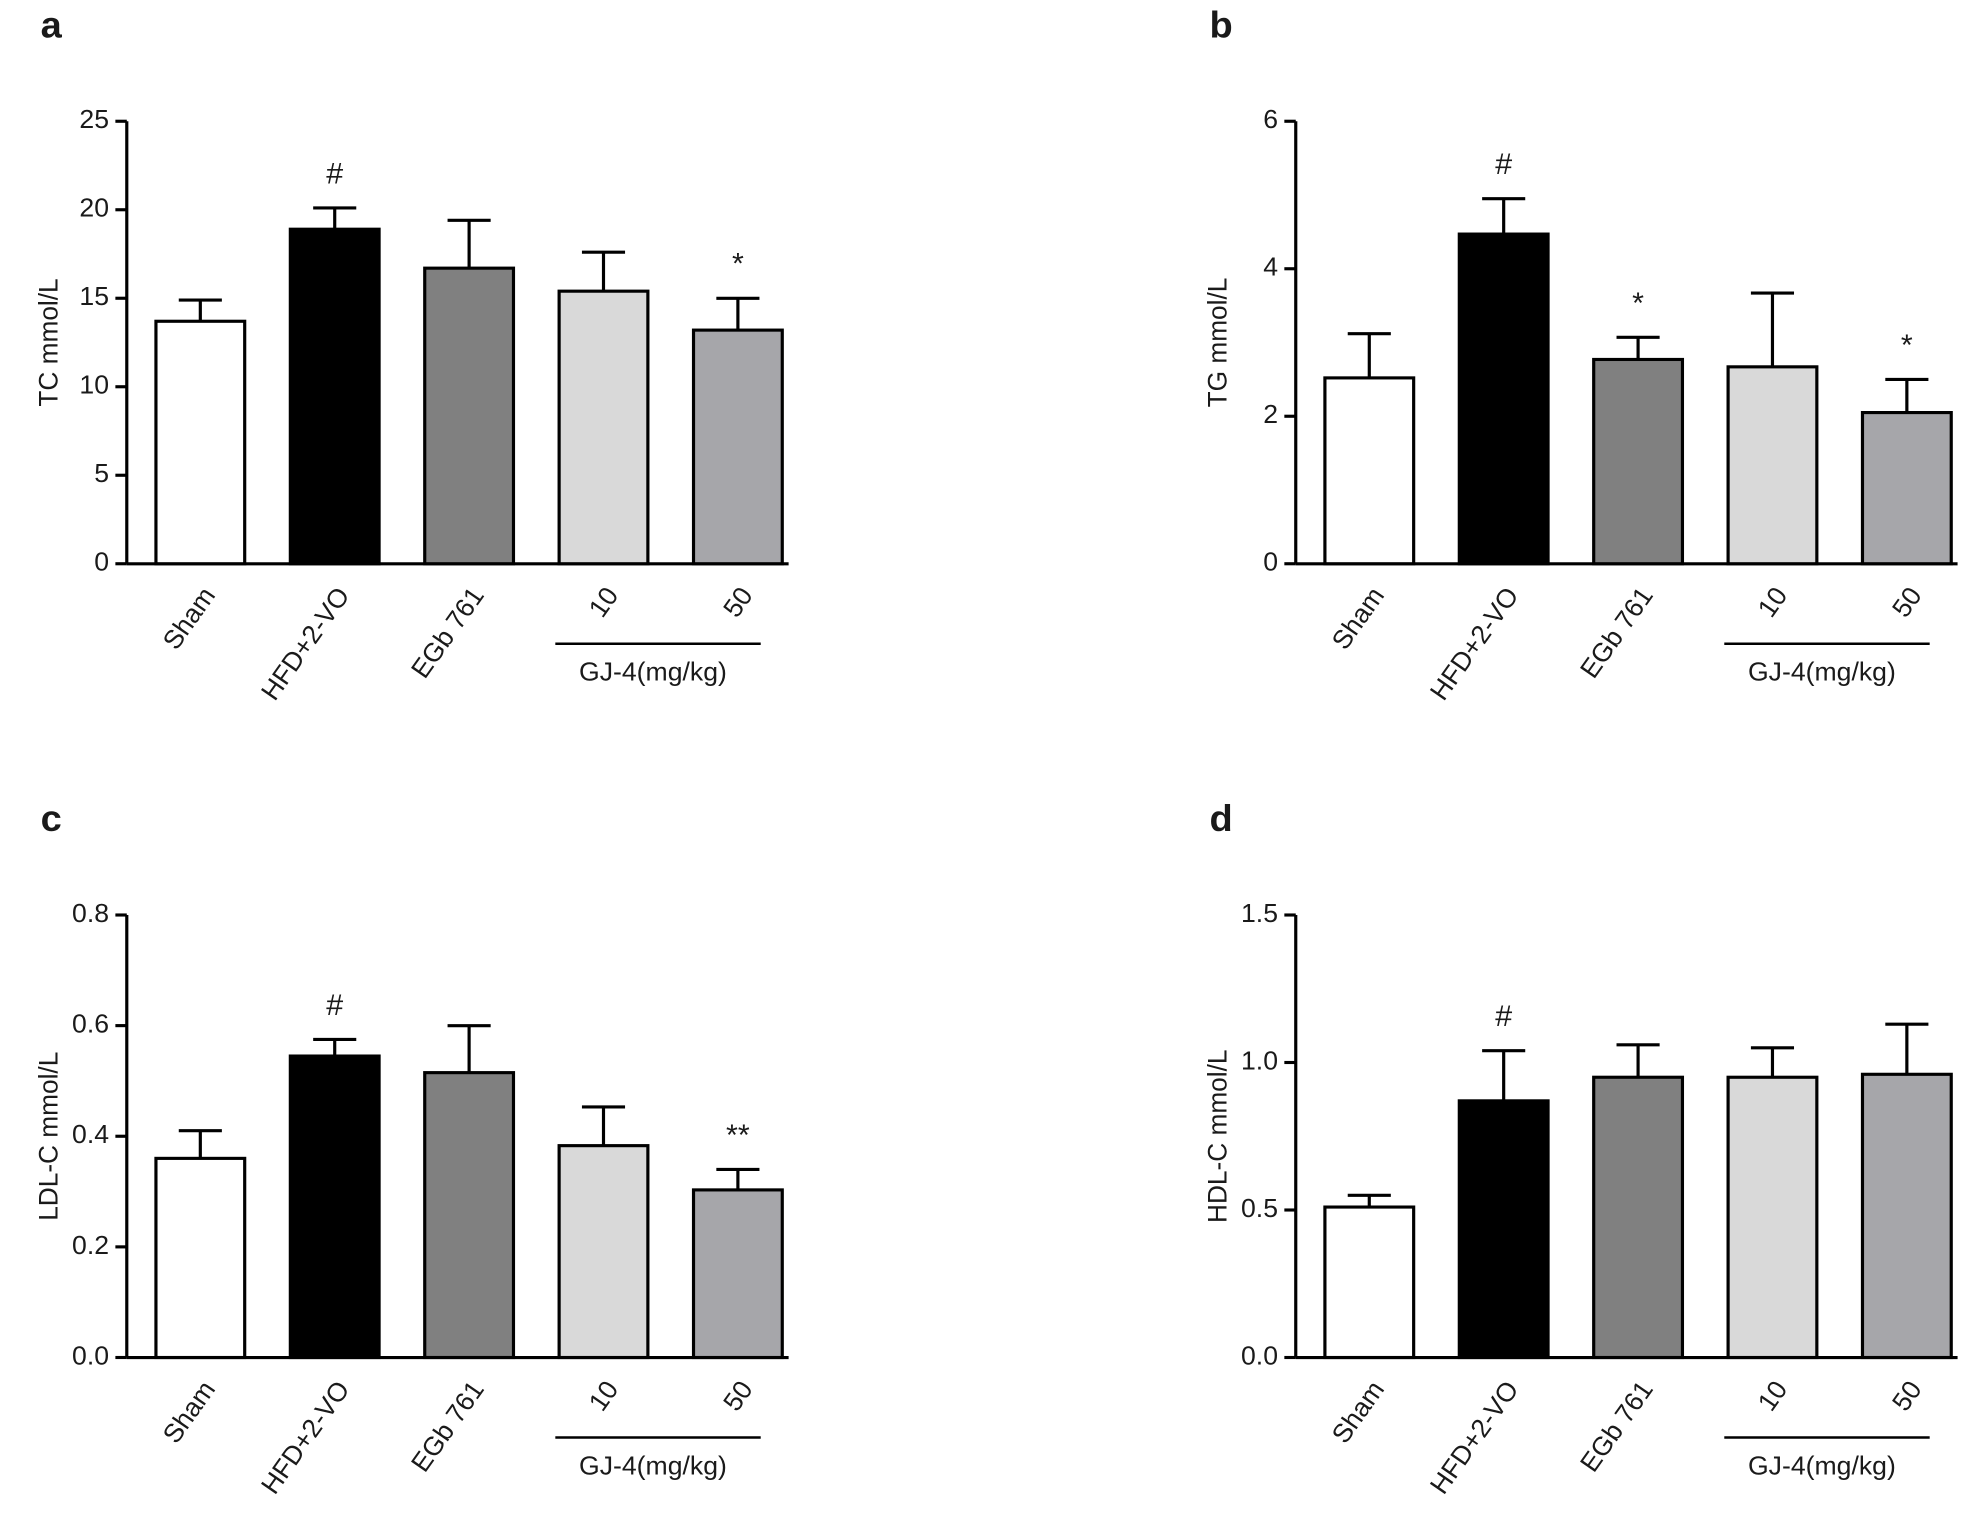  Describe the element at coordinates (1259, 913) in the screenshot. I see `y-tick-label: 1.5` at that location.